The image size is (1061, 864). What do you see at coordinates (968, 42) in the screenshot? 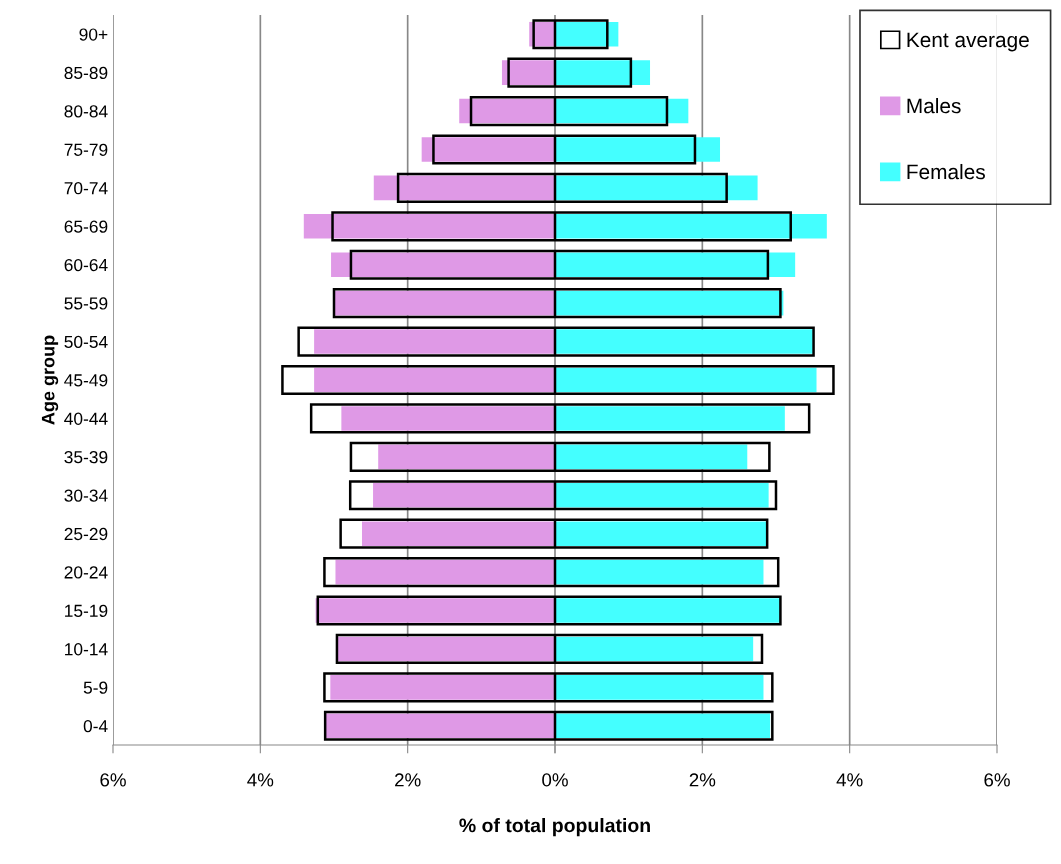
I see `legend-label: Kent average` at bounding box center [968, 42].